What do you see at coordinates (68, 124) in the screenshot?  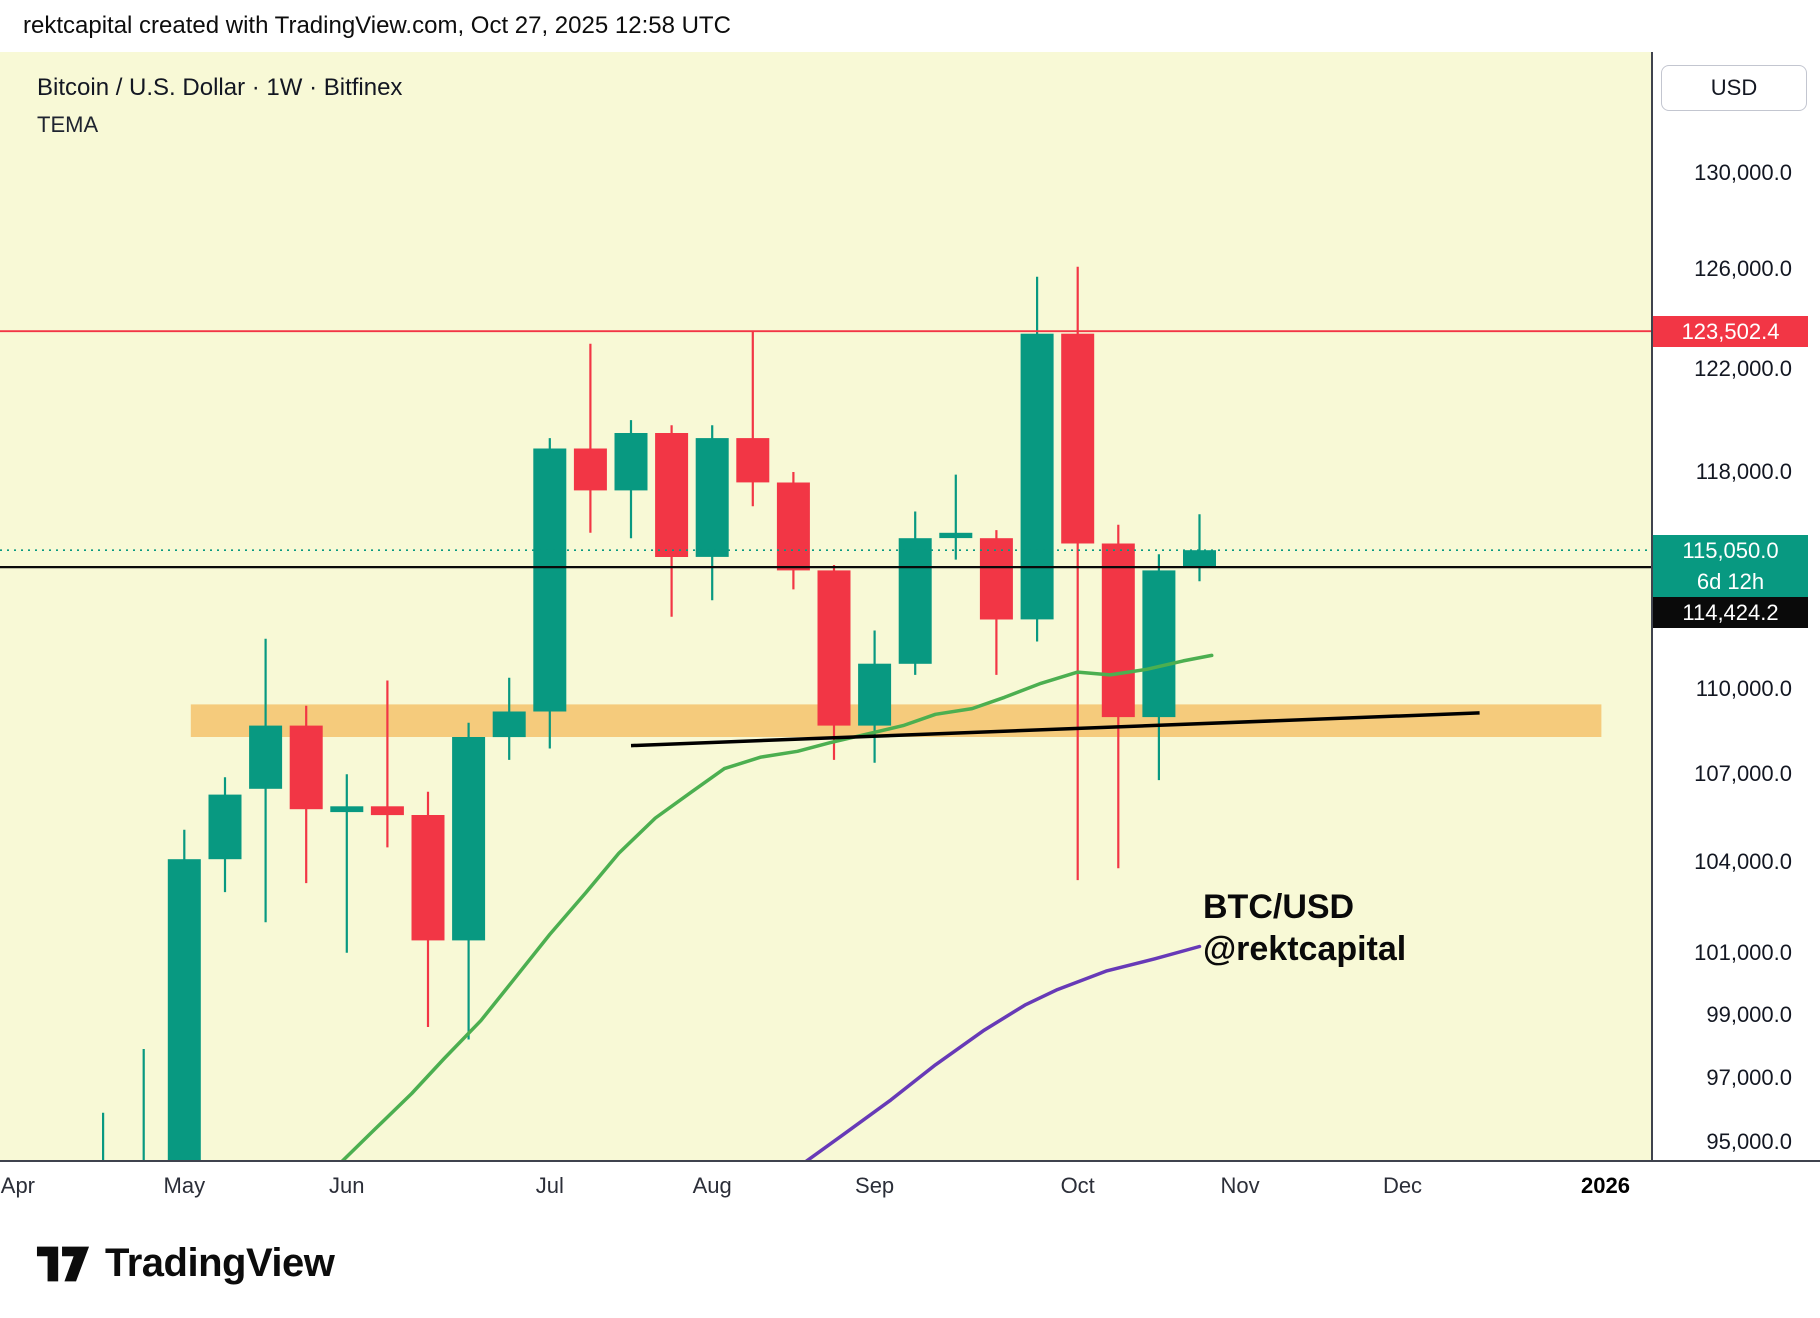 I see `indicator-label: TEMA` at bounding box center [68, 124].